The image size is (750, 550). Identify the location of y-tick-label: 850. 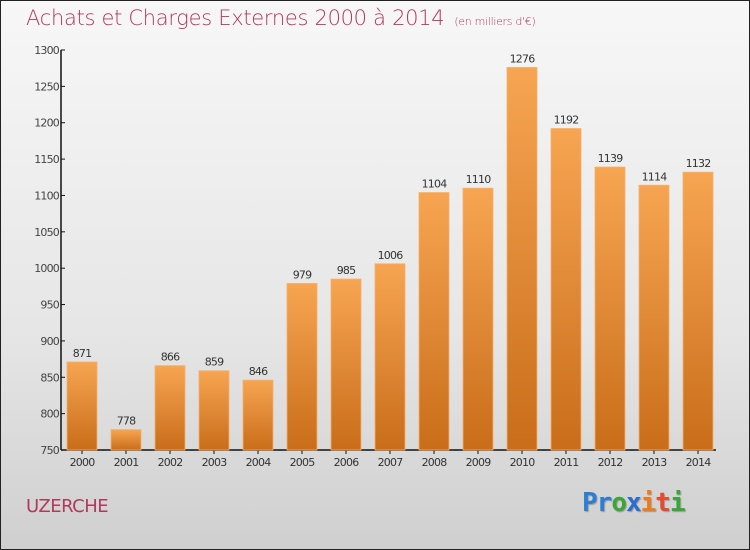
(49, 377).